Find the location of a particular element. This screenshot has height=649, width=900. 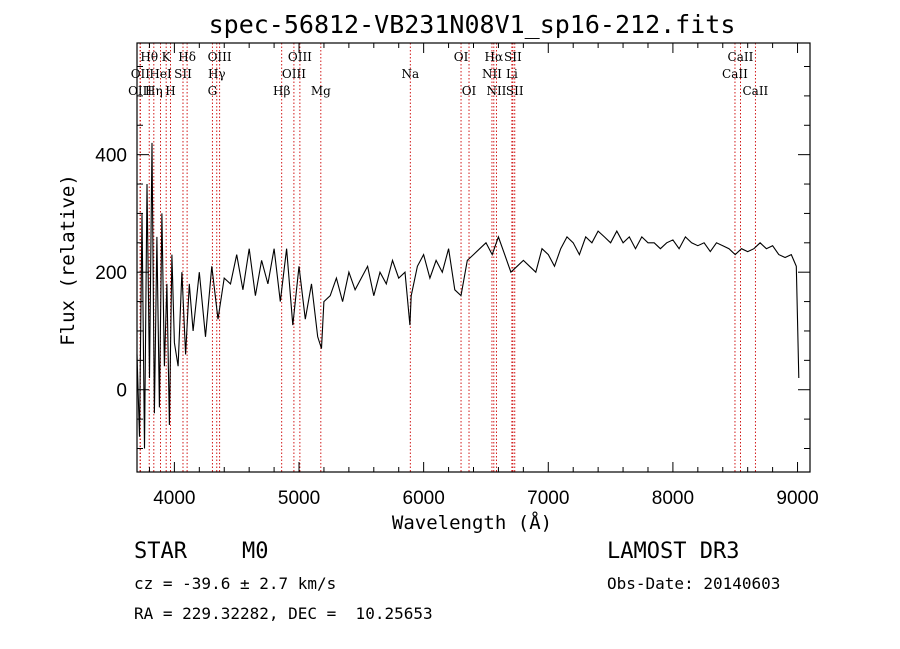

x-tick-label: 7000 is located at coordinates (548, 498).